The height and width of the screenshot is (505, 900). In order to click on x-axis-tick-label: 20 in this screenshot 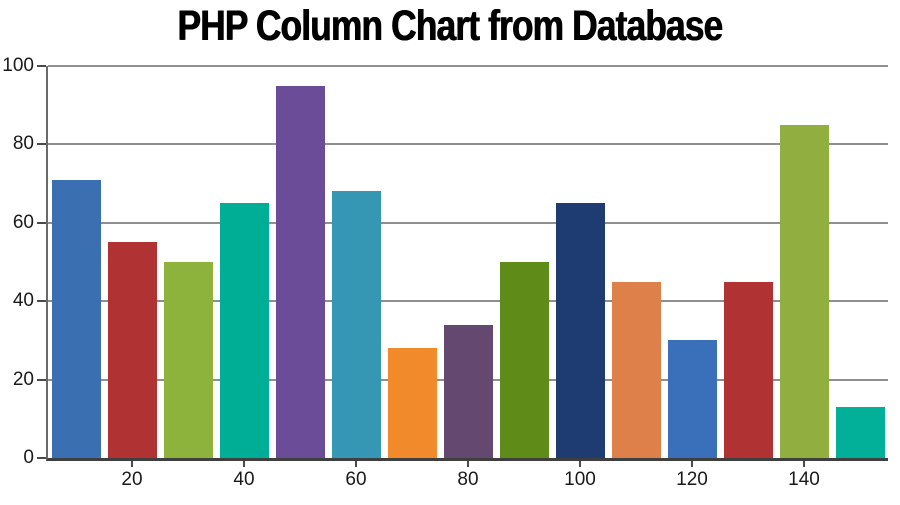, I will do `click(132, 479)`.